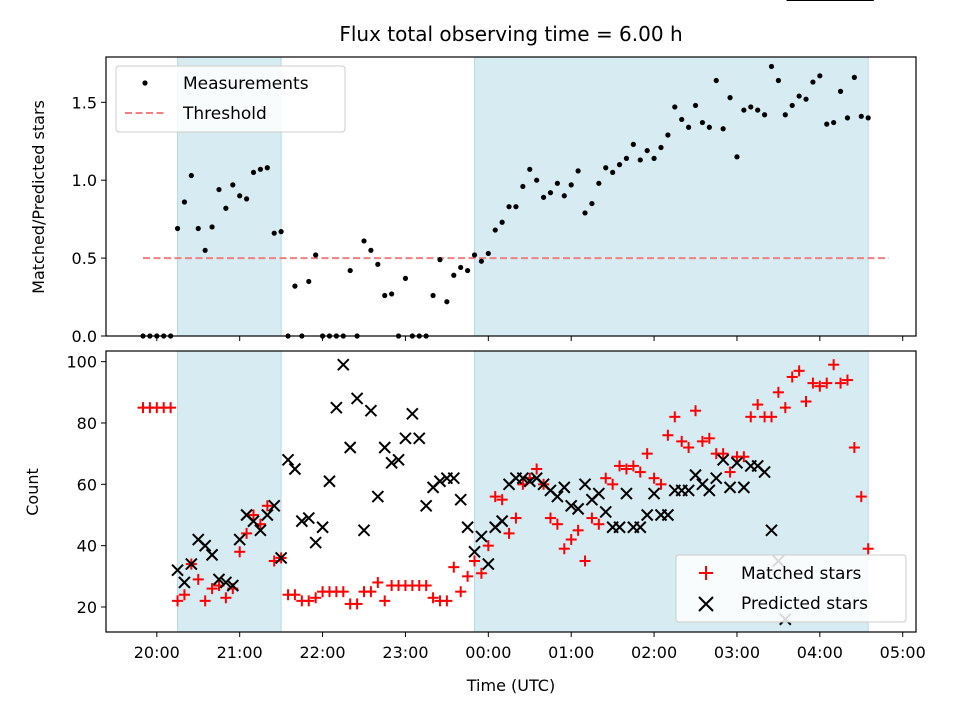 This screenshot has width=960, height=720. I want to click on bottom-y-ticks: 20 40 60 80 100, so click(86, 485).